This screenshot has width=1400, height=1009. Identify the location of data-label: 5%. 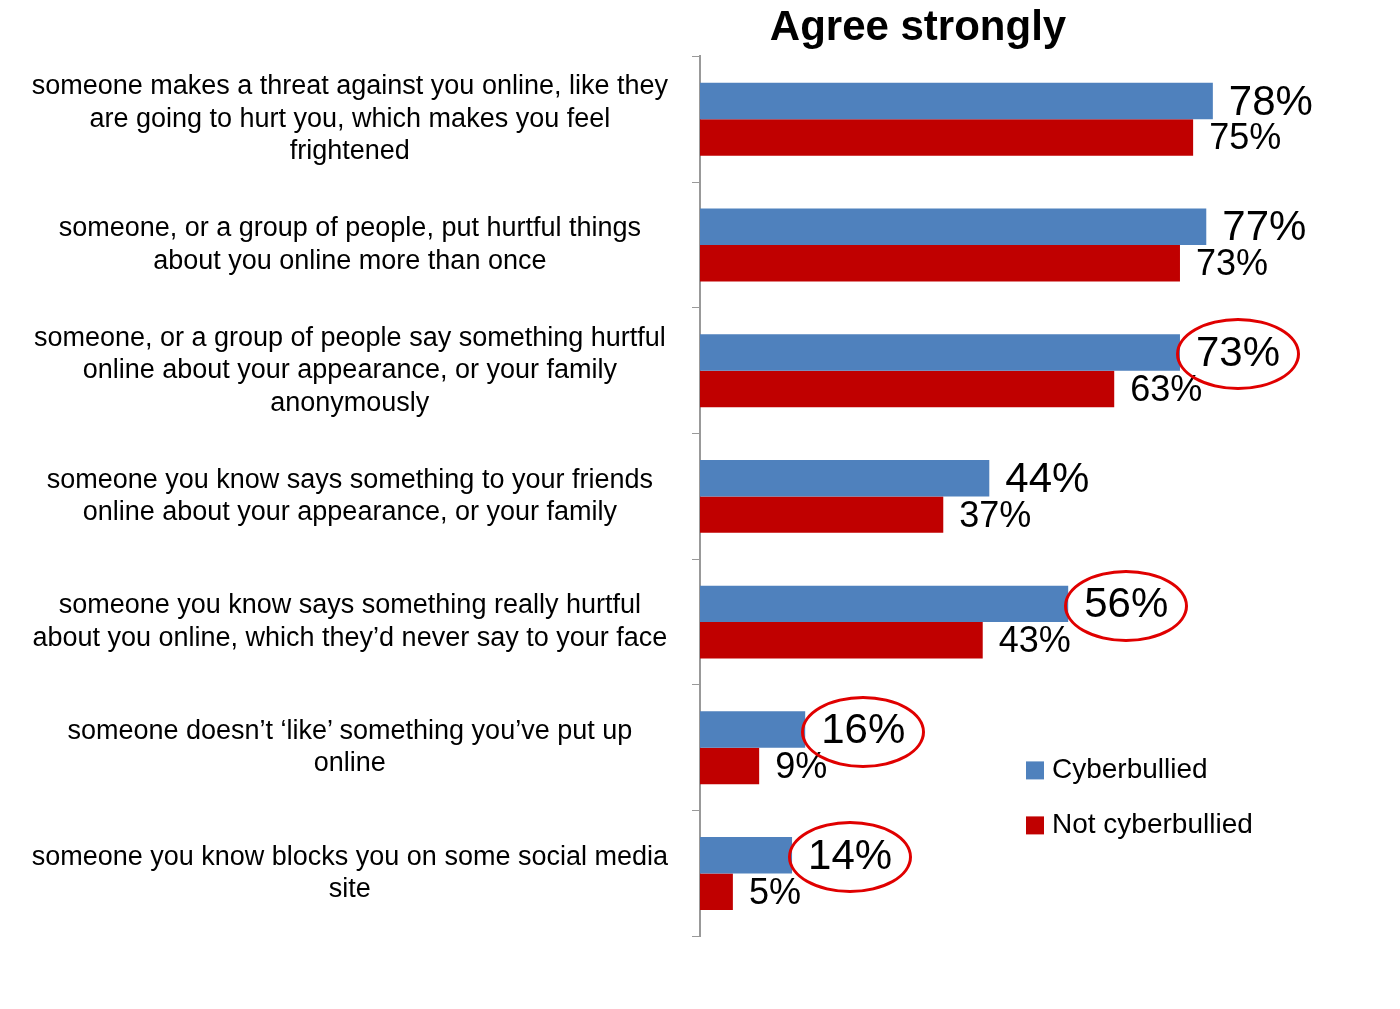
(774, 891).